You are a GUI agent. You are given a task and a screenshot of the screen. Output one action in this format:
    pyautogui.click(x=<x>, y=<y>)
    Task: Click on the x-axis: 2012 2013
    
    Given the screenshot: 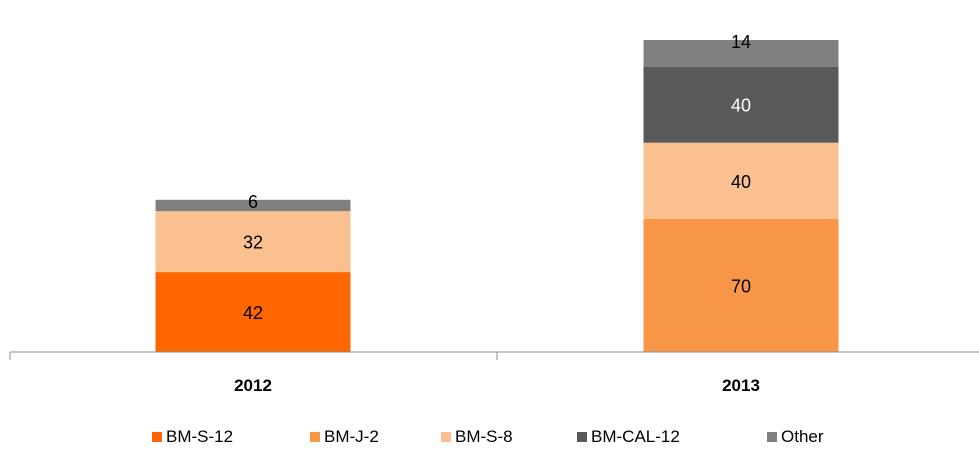 What is the action you would take?
    pyautogui.click(x=494, y=373)
    